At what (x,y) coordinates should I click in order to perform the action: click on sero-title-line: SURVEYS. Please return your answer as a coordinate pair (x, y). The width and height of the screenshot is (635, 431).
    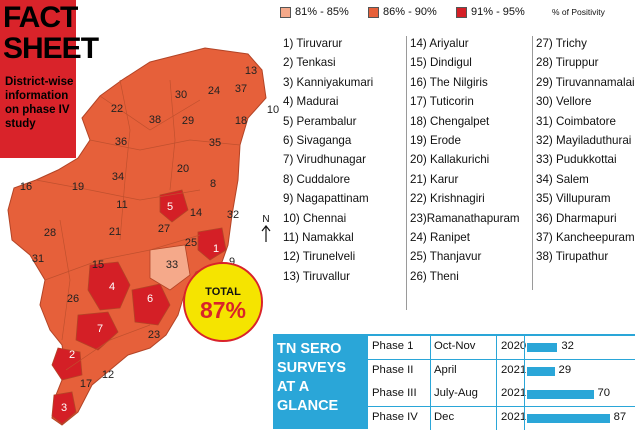
    Looking at the image, I should click on (312, 368).